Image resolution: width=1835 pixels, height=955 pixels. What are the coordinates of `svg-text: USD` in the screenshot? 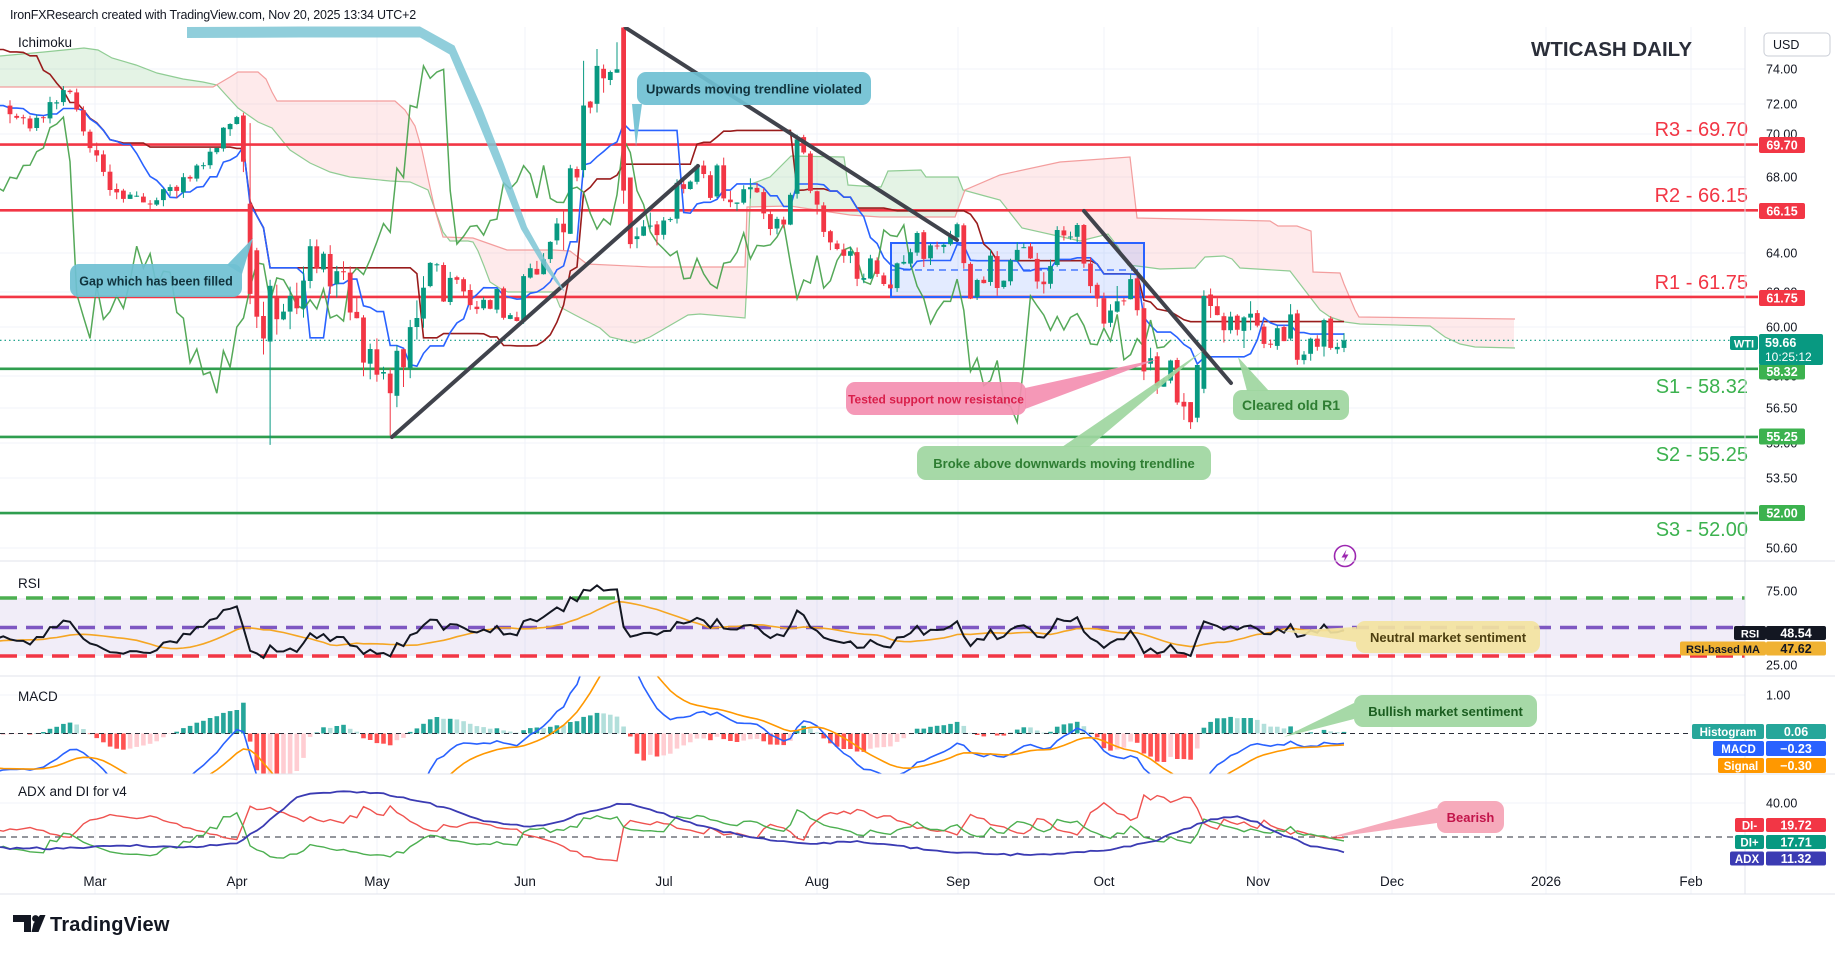 It's located at (1786, 45).